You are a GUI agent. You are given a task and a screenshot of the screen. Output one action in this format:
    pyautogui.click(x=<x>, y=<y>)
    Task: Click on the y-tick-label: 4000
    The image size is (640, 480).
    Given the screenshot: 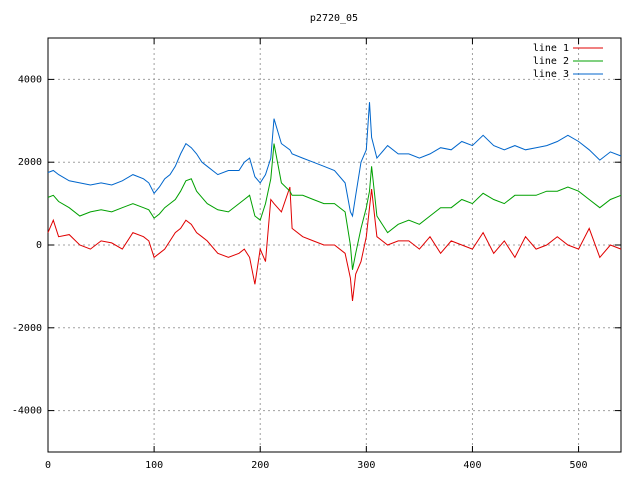 What is the action you would take?
    pyautogui.click(x=30, y=79)
    